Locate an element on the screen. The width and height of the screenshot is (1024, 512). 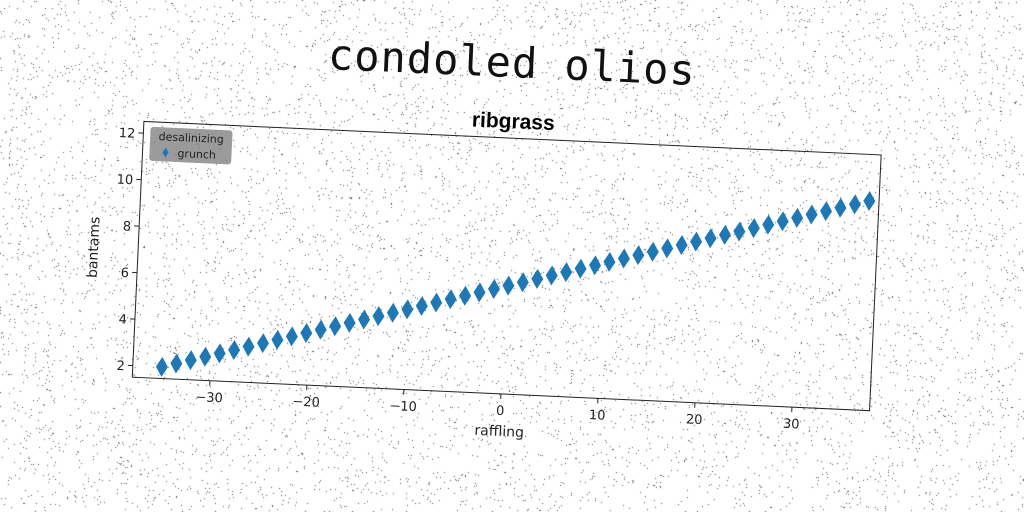
y-tick-label: 6 is located at coordinates (124, 273).